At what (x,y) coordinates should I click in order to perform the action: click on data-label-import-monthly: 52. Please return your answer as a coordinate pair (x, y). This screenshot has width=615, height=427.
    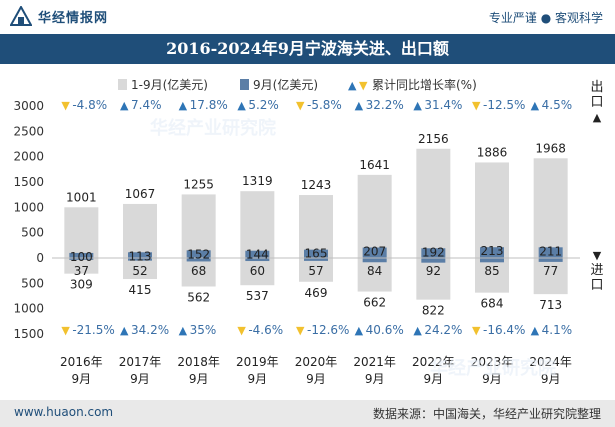
    Looking at the image, I should click on (139, 271).